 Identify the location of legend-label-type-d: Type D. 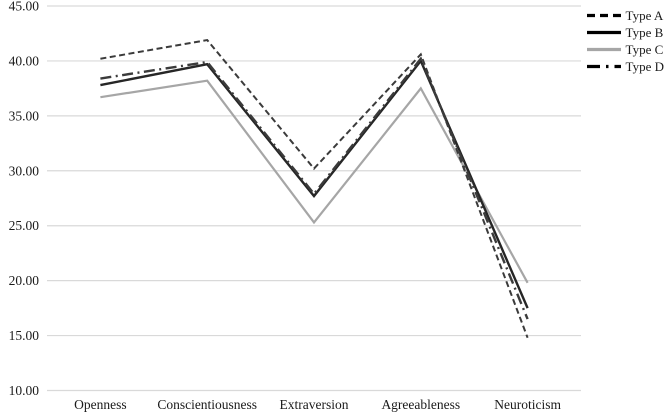
(644, 66).